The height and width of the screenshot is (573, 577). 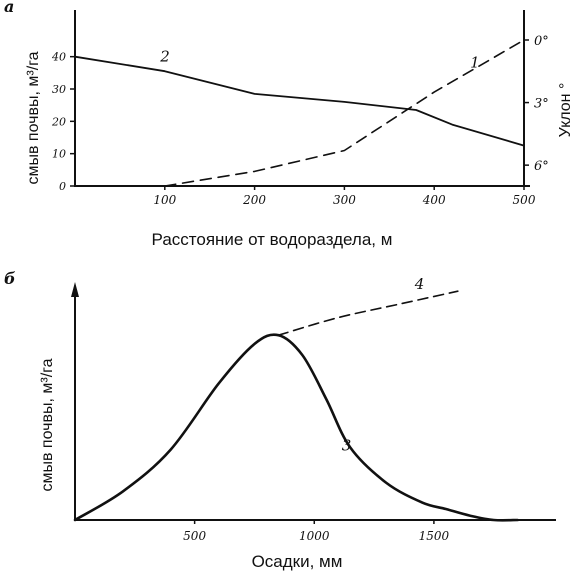 What do you see at coordinates (254, 200) in the screenshot?
I see `panel-a-x-tick-label: 200` at bounding box center [254, 200].